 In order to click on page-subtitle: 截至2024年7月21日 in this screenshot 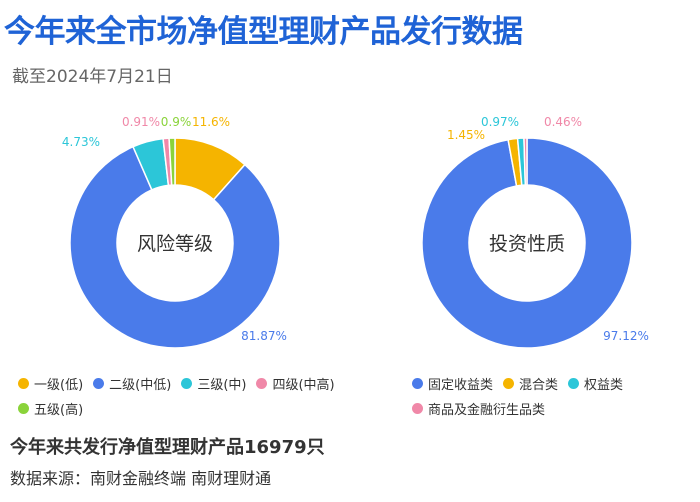, I will do `click(92, 77)`.